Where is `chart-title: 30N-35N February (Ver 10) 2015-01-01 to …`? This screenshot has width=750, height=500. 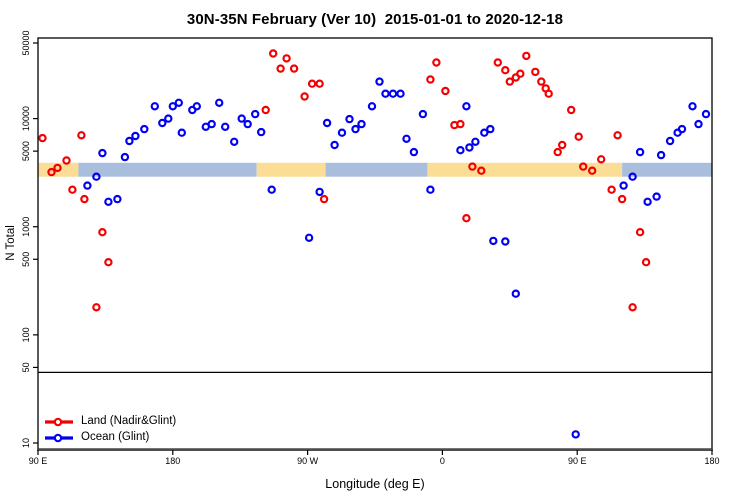 chart-title: 30N-35N February (Ver 10) 2015-01-01 to … is located at coordinates (375, 19).